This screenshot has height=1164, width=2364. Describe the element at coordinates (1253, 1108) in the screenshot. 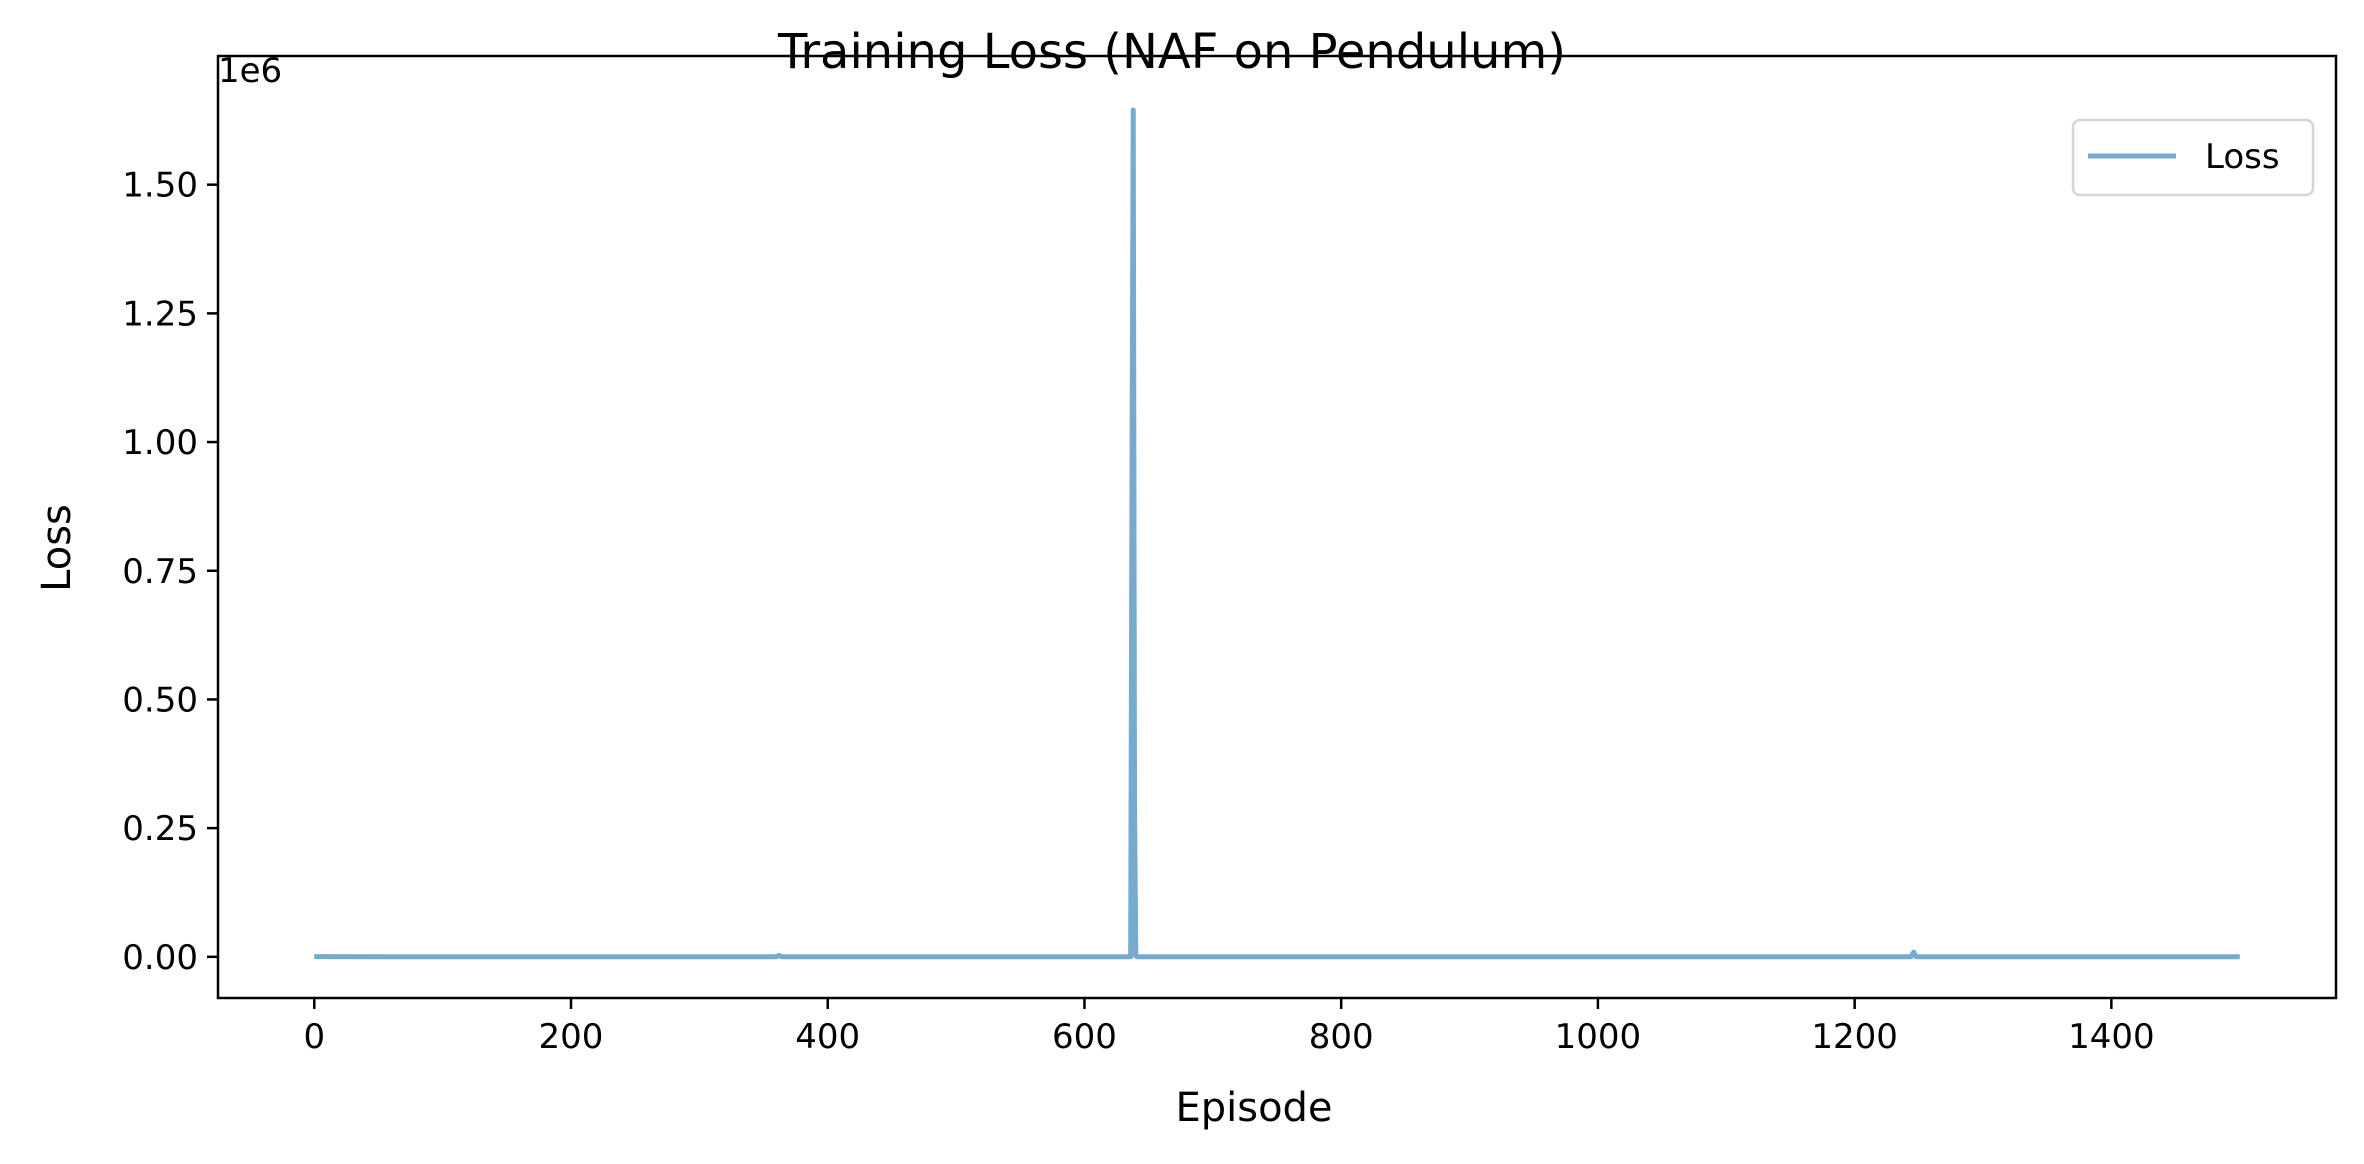

I see `x-axis-label: Episode` at that location.